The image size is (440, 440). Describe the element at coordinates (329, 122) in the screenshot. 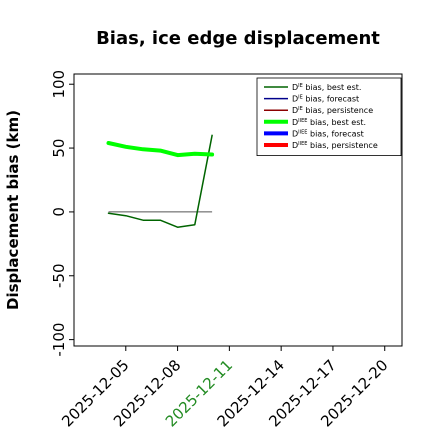

I see `legend-entry: DIIEE bias, best est.` at that location.